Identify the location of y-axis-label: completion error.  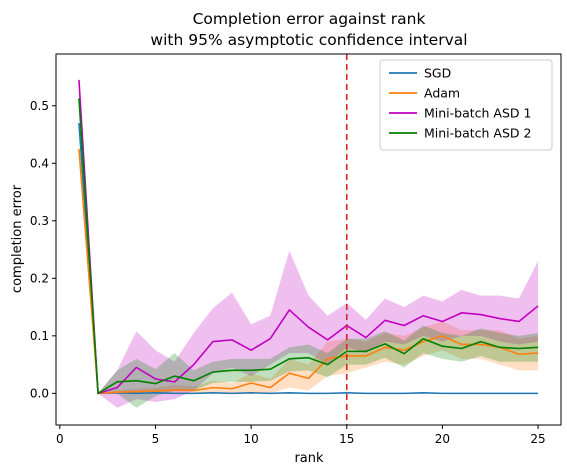
(17, 238).